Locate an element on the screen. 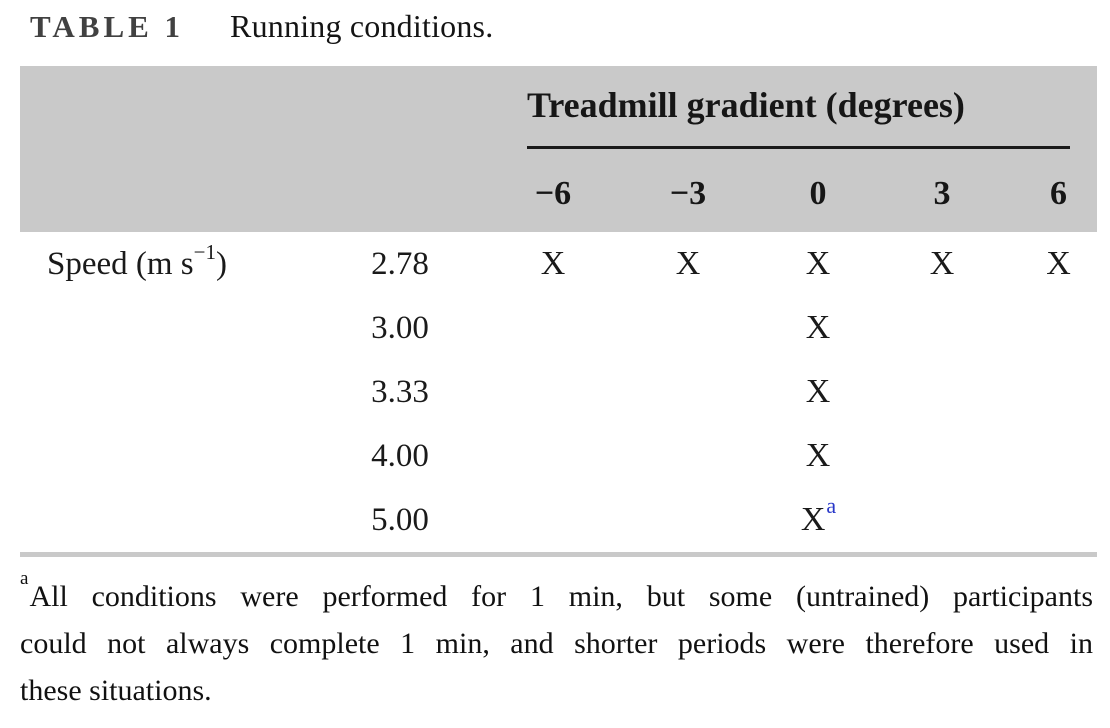 The height and width of the screenshot is (728, 1110). speed-cell: 4.00 is located at coordinates (400, 455).